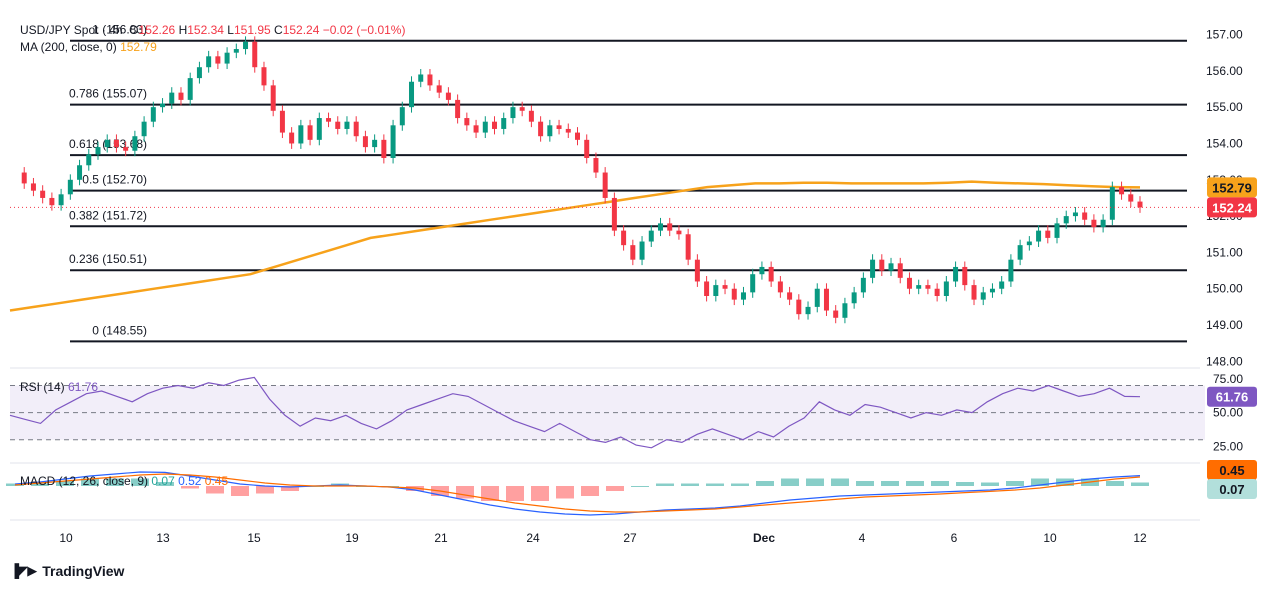  I want to click on ma-label: MA (200, close, 0), so click(68, 47).